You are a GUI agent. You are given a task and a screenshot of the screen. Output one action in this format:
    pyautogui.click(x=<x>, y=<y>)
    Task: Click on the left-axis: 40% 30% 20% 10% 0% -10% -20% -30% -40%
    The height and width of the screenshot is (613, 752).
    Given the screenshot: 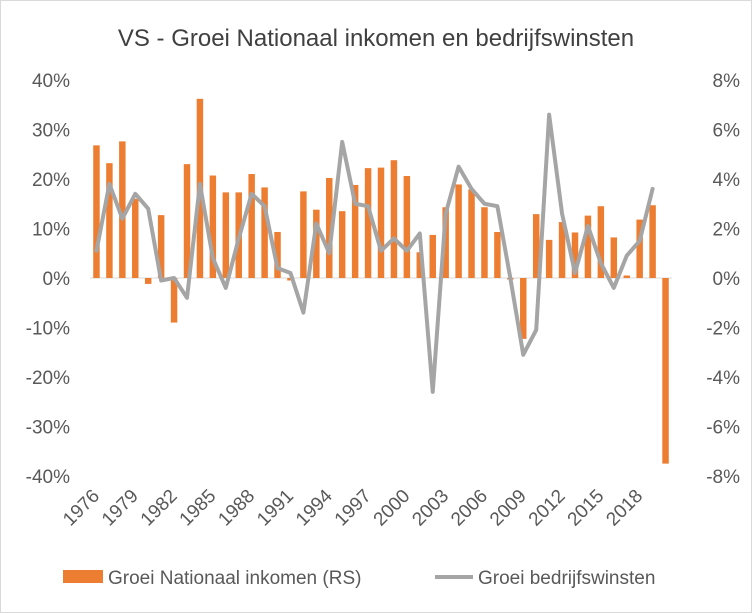 What is the action you would take?
    pyautogui.click(x=48, y=279)
    